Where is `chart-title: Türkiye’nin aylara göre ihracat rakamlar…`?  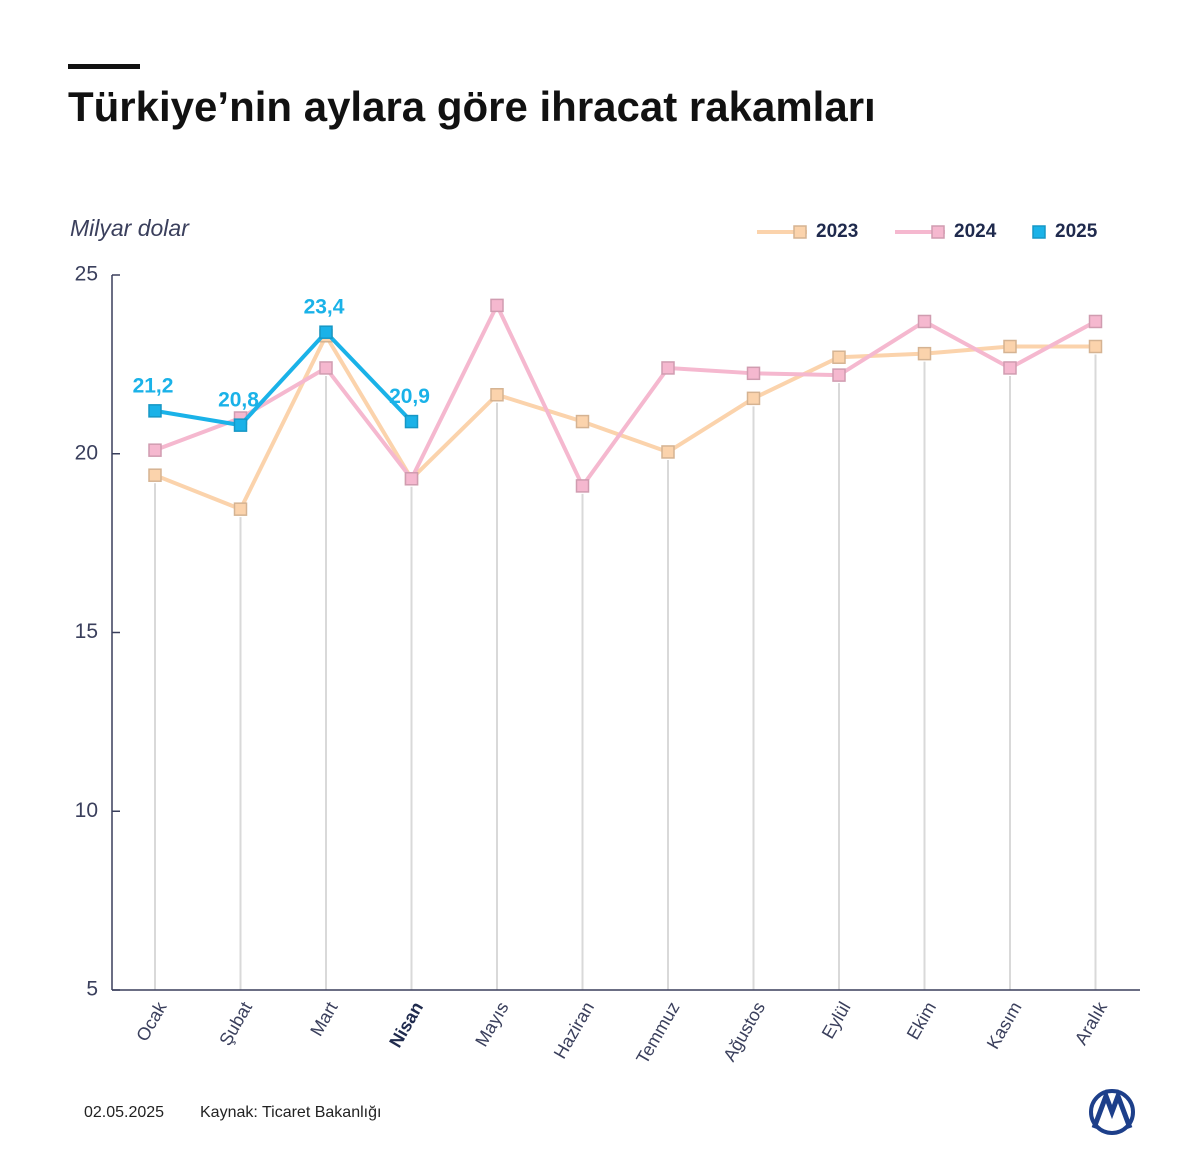 chart-title: Türkiye’nin aylara göre ihracat rakamlar… is located at coordinates (472, 106).